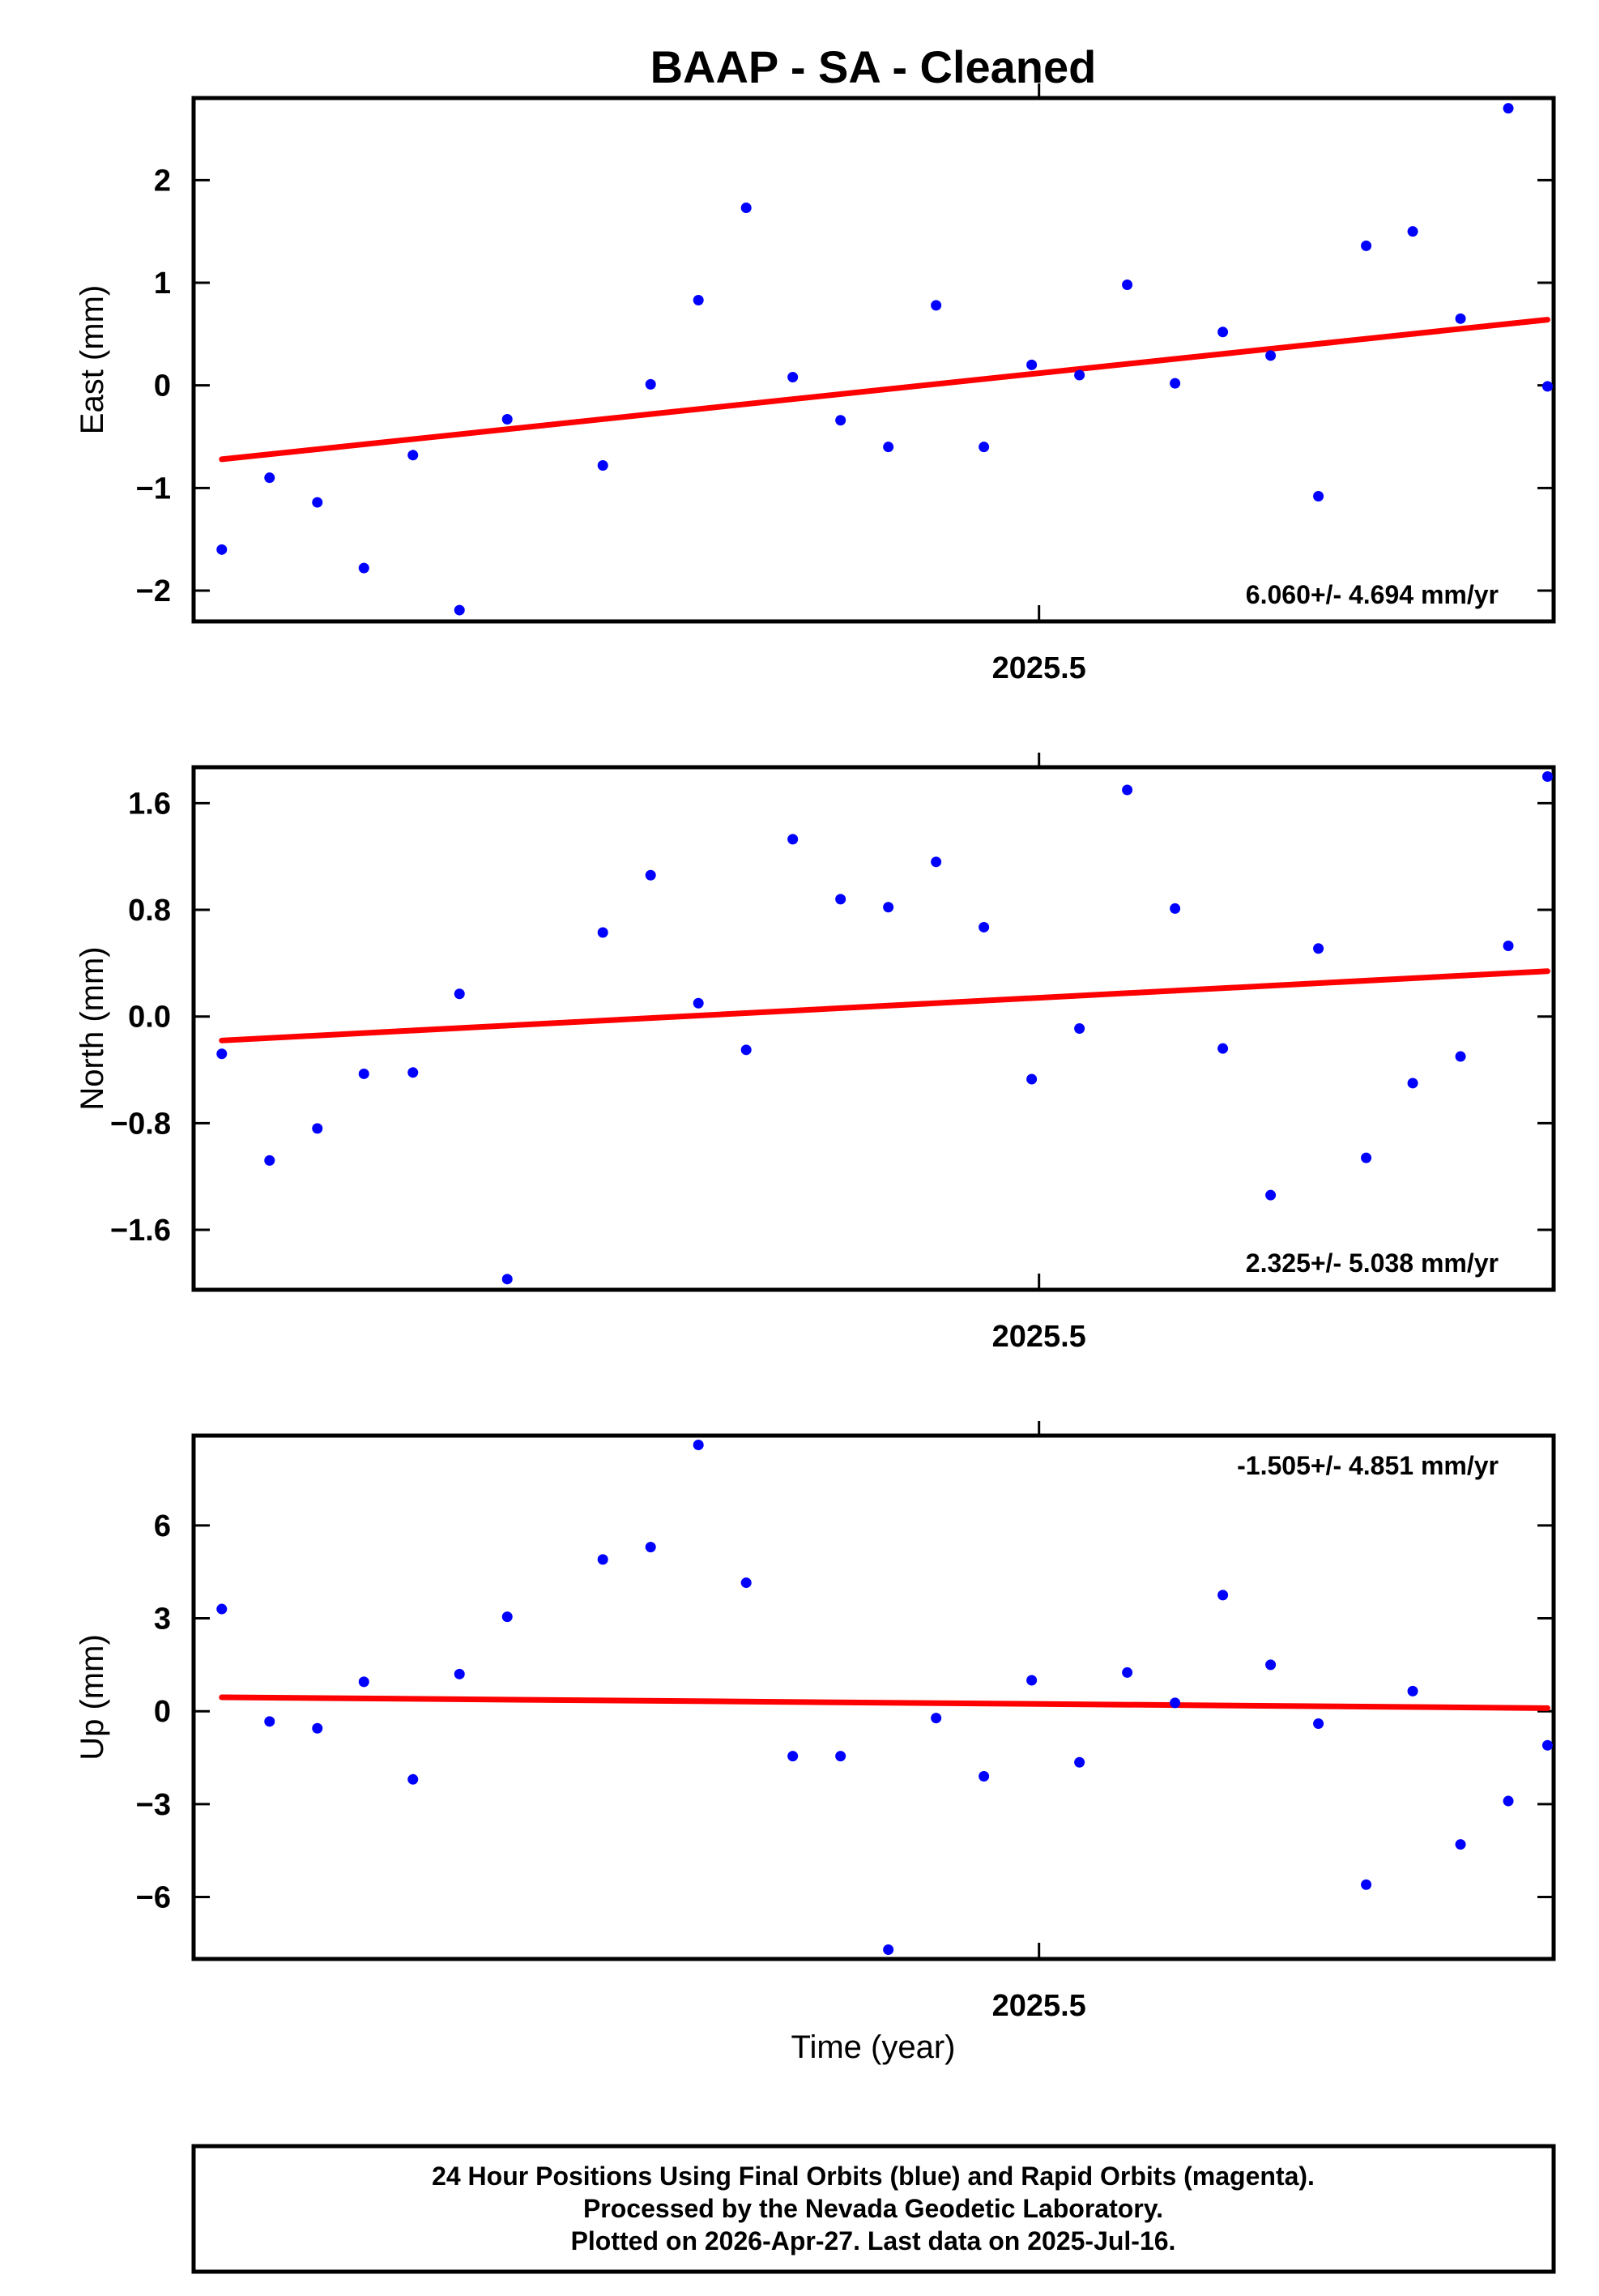 This screenshot has height=2296, width=1599. Describe the element at coordinates (162, 284) in the screenshot. I see `east-ytick-label: 1` at that location.